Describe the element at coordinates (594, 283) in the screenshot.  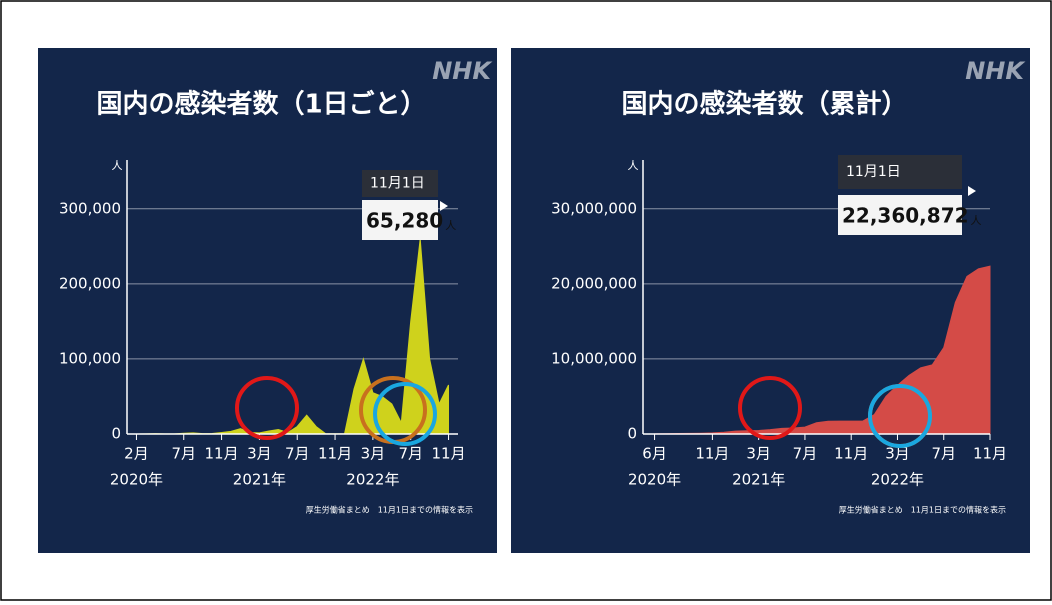
I see `y-tick-label: 20,000,000` at that location.